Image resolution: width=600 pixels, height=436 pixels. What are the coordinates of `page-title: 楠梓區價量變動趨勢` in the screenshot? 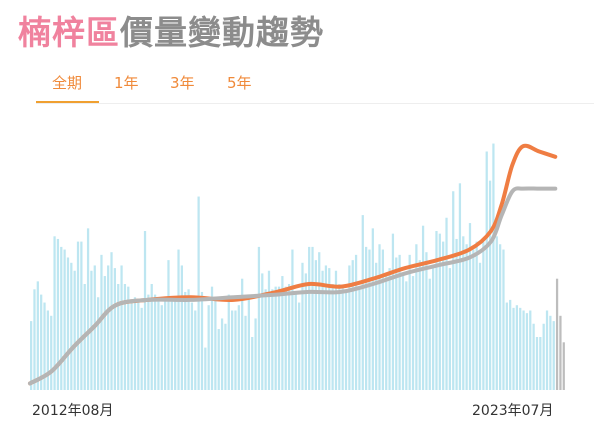 It's located at (171, 30).